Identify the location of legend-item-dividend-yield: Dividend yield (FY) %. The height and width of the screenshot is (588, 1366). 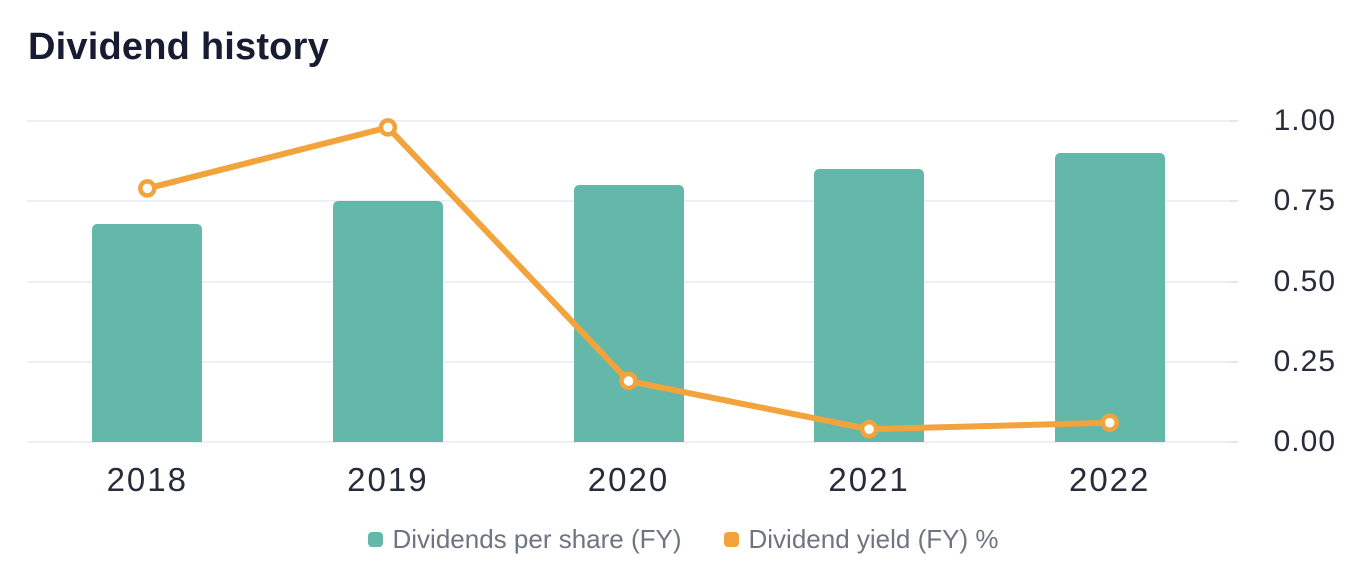
(861, 539).